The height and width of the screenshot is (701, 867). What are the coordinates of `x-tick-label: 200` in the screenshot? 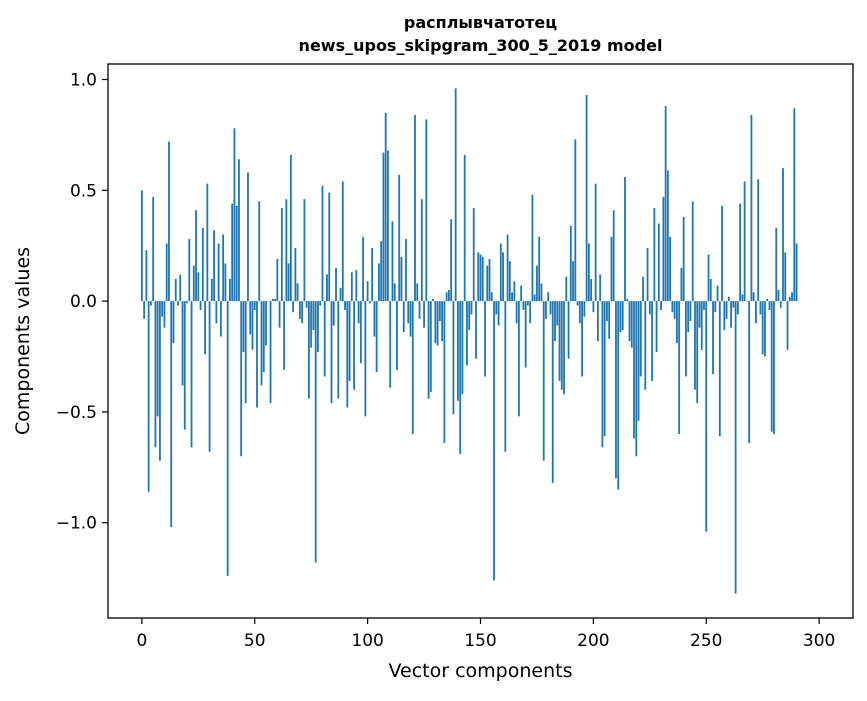 It's located at (593, 641).